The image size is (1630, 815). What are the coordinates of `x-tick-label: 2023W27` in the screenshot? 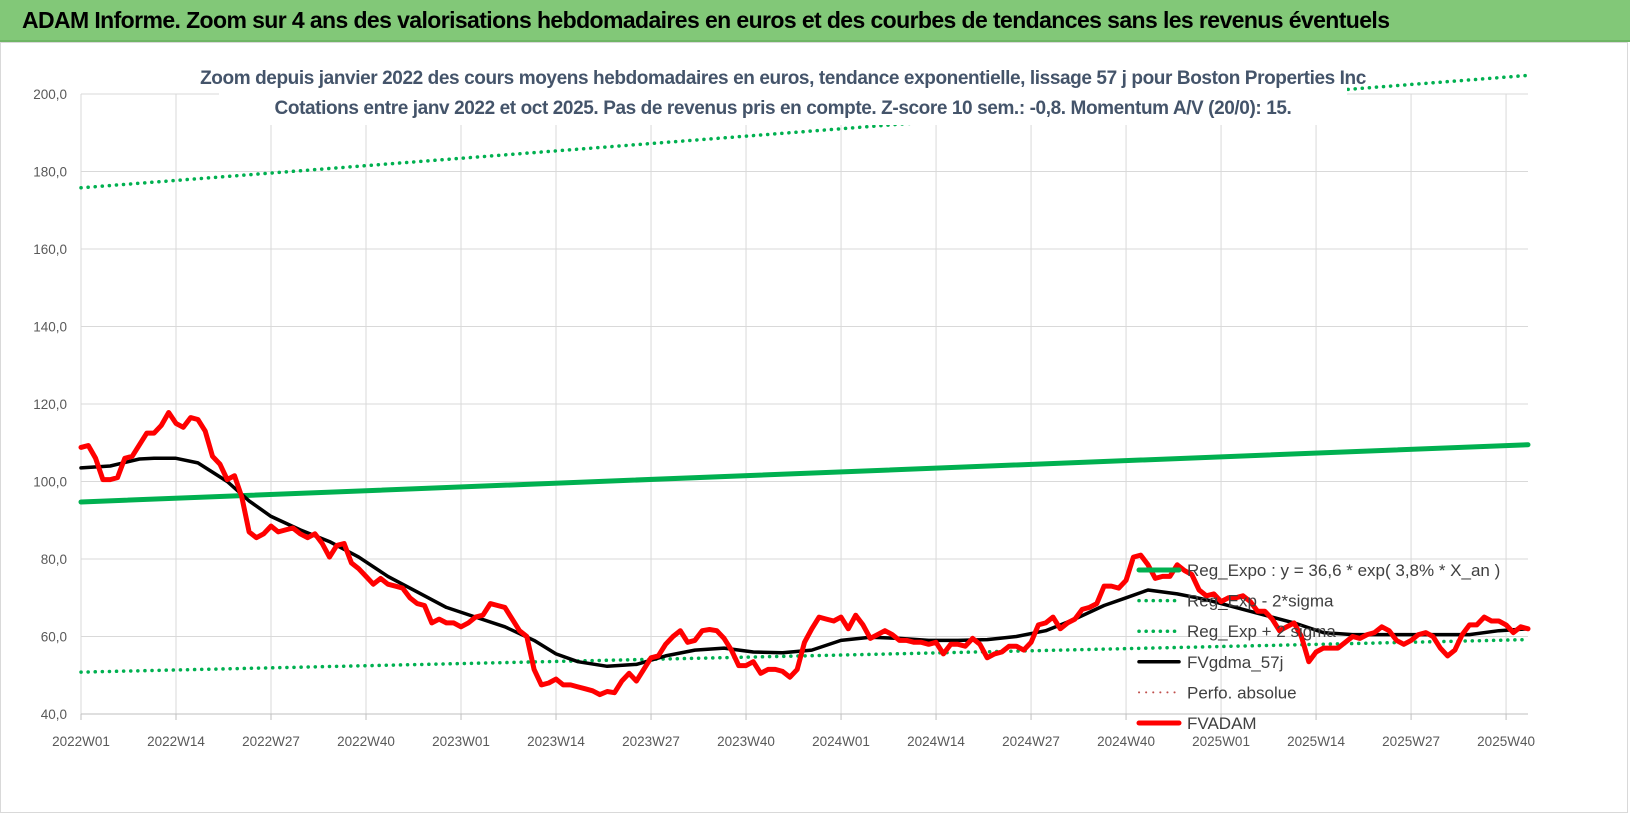 It's located at (651, 741).